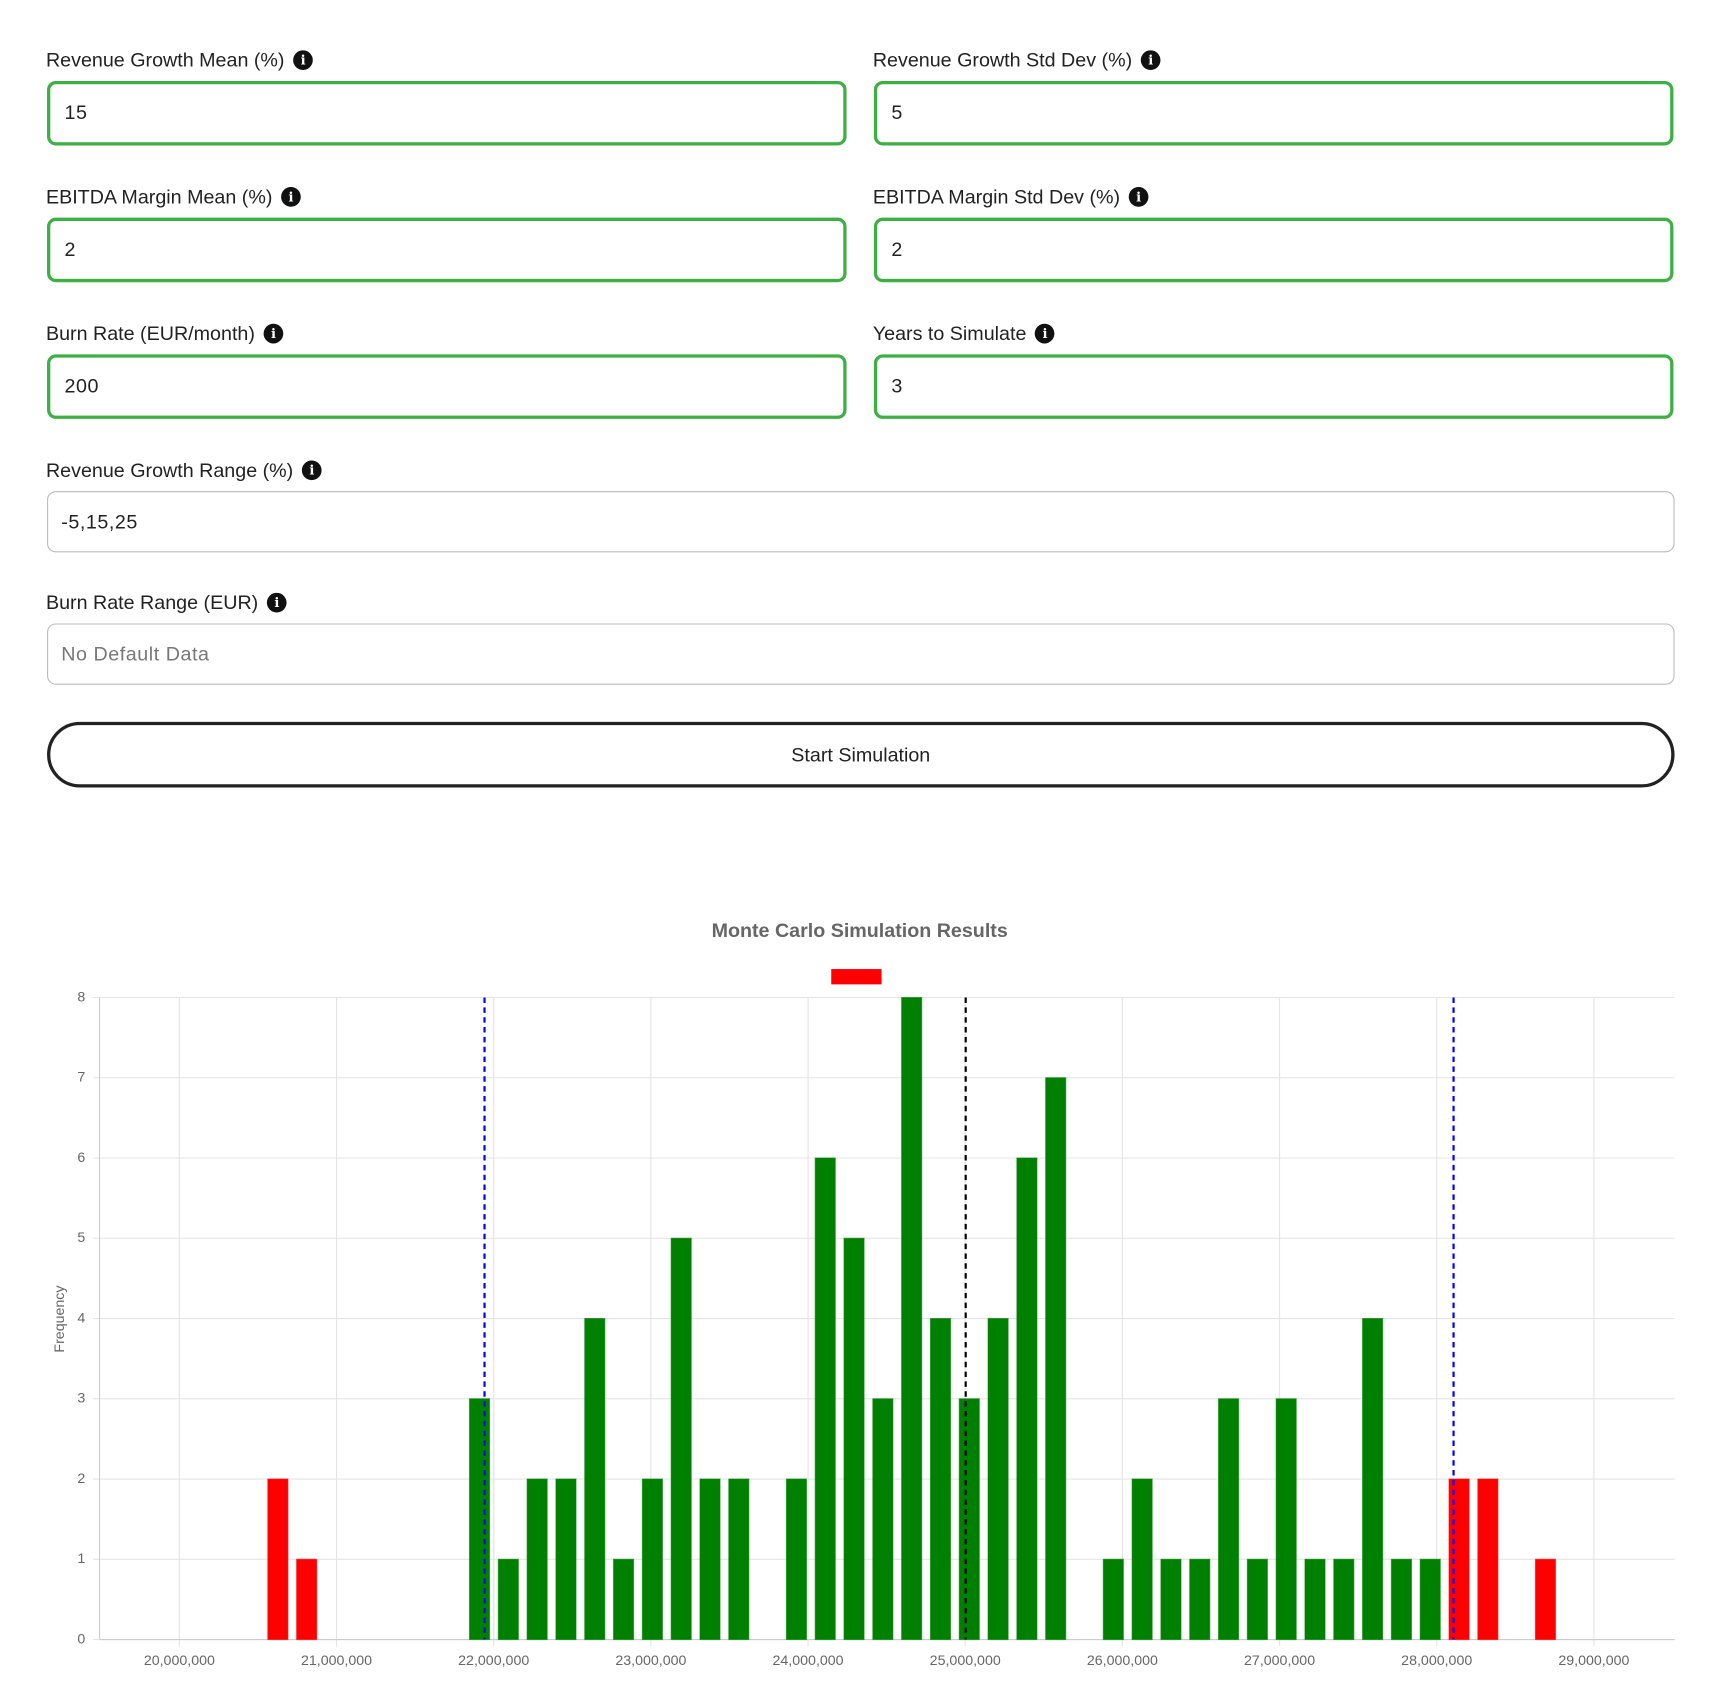 The height and width of the screenshot is (1686, 1715). What do you see at coordinates (1593, 1661) in the screenshot?
I see `x-tick-label: 29,000,000` at bounding box center [1593, 1661].